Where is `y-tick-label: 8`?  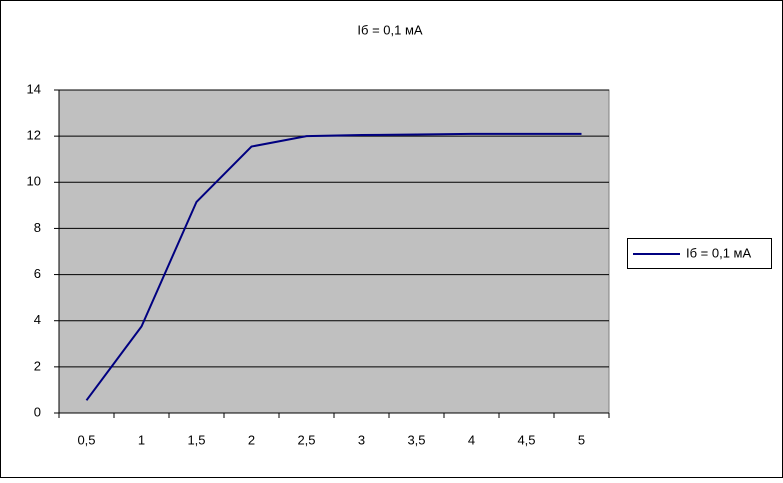 y-tick-label: 8 is located at coordinates (37, 227).